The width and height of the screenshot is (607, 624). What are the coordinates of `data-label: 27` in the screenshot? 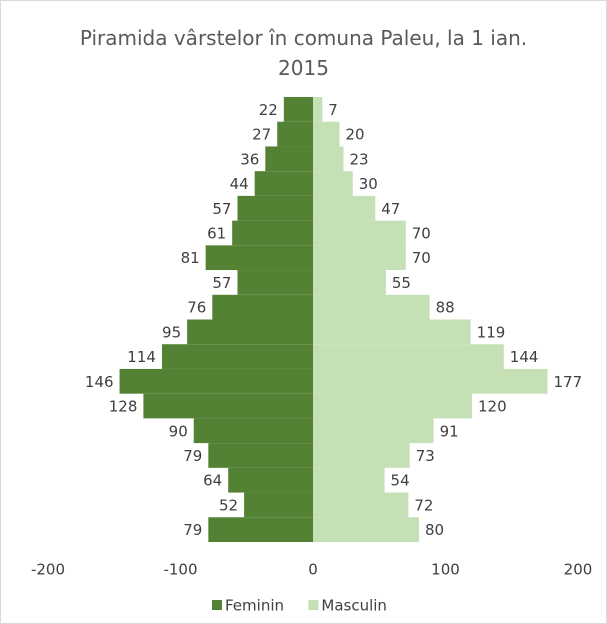 It's located at (261, 135).